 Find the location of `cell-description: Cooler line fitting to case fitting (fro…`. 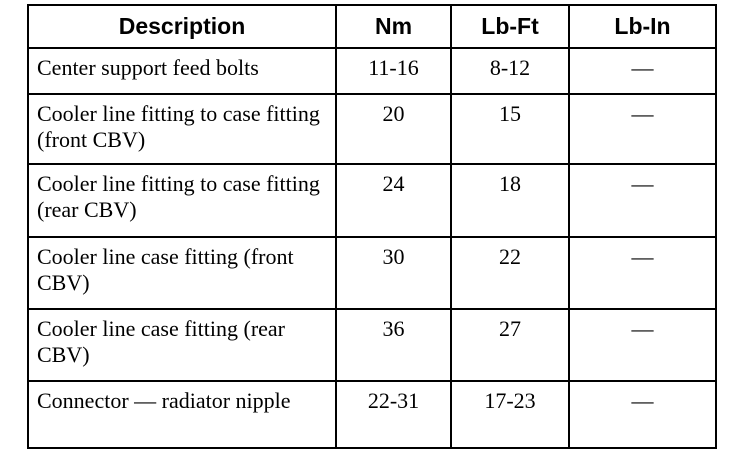

cell-description: Cooler line fitting to case fitting (fro… is located at coordinates (182, 129).